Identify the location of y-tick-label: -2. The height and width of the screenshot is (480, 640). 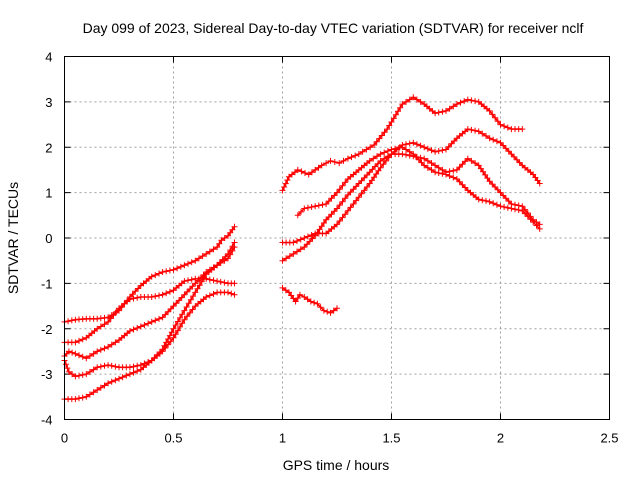
(47, 329).